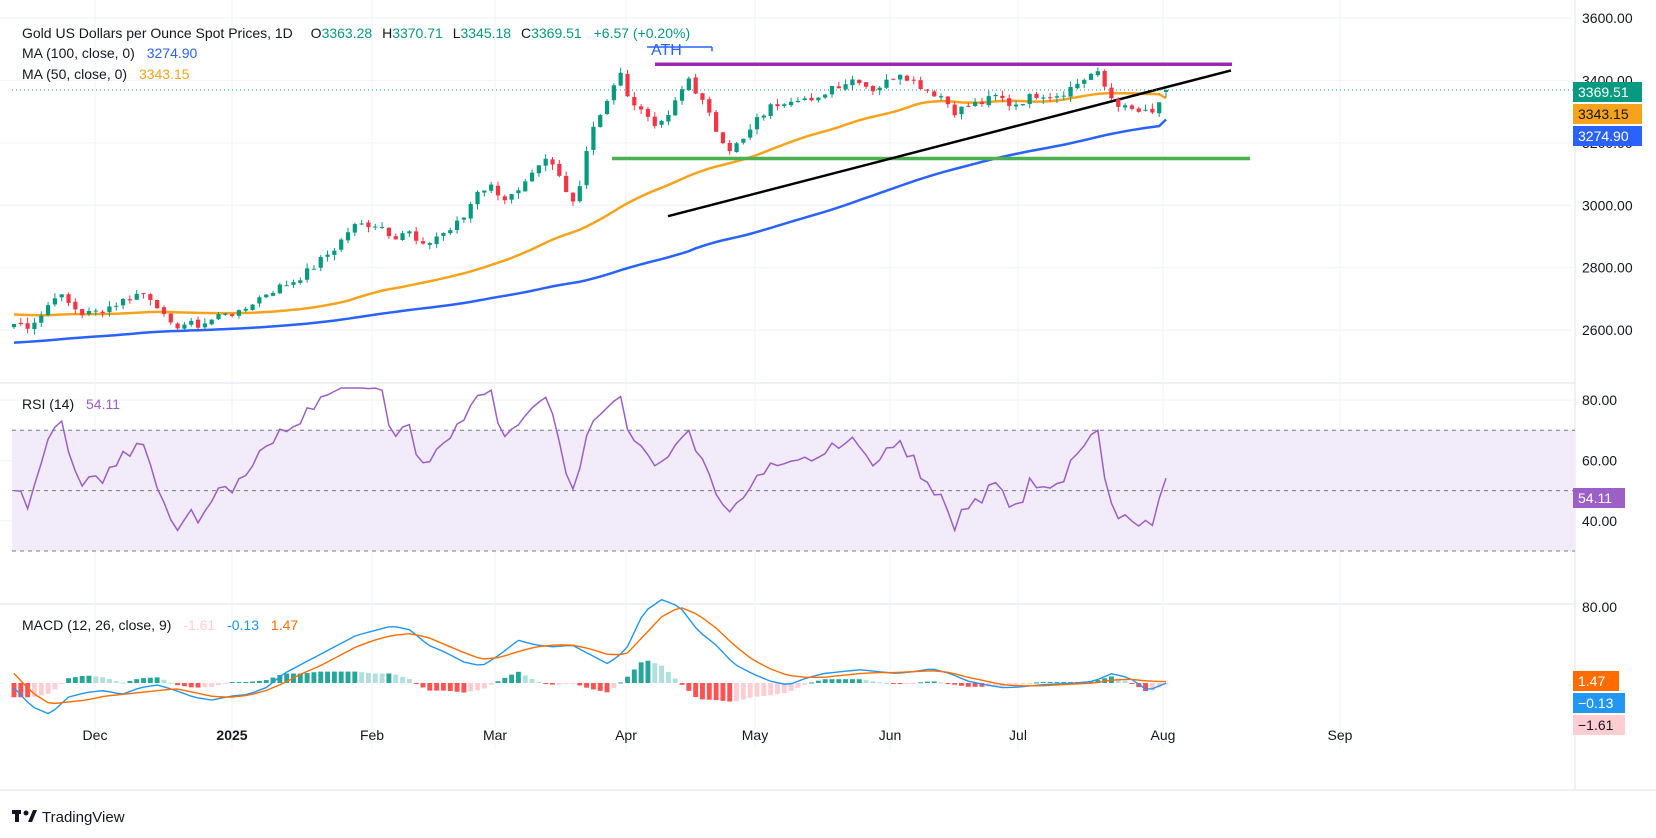 The height and width of the screenshot is (838, 1656). What do you see at coordinates (372, 735) in the screenshot?
I see `time-tick-label: Feb` at bounding box center [372, 735].